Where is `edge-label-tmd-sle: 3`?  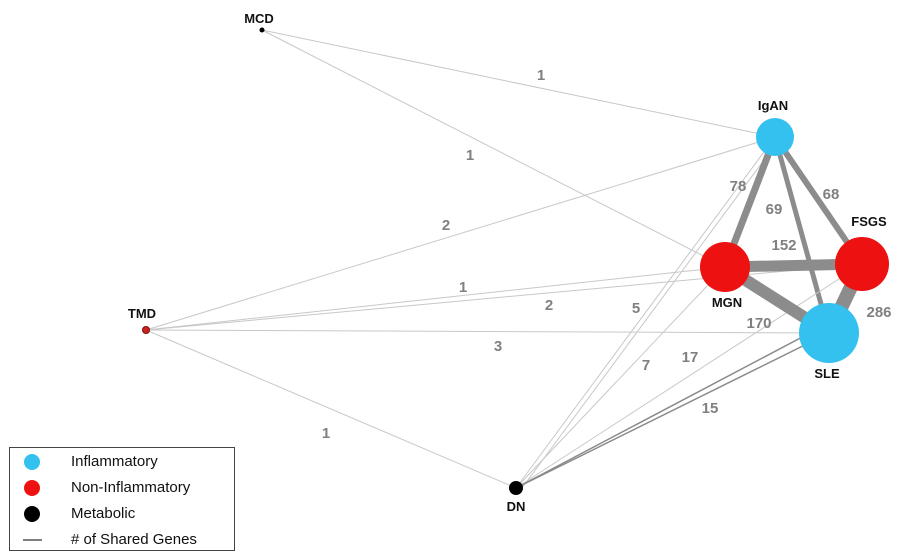
edge-label-tmd-sle: 3 is located at coordinates (498, 346).